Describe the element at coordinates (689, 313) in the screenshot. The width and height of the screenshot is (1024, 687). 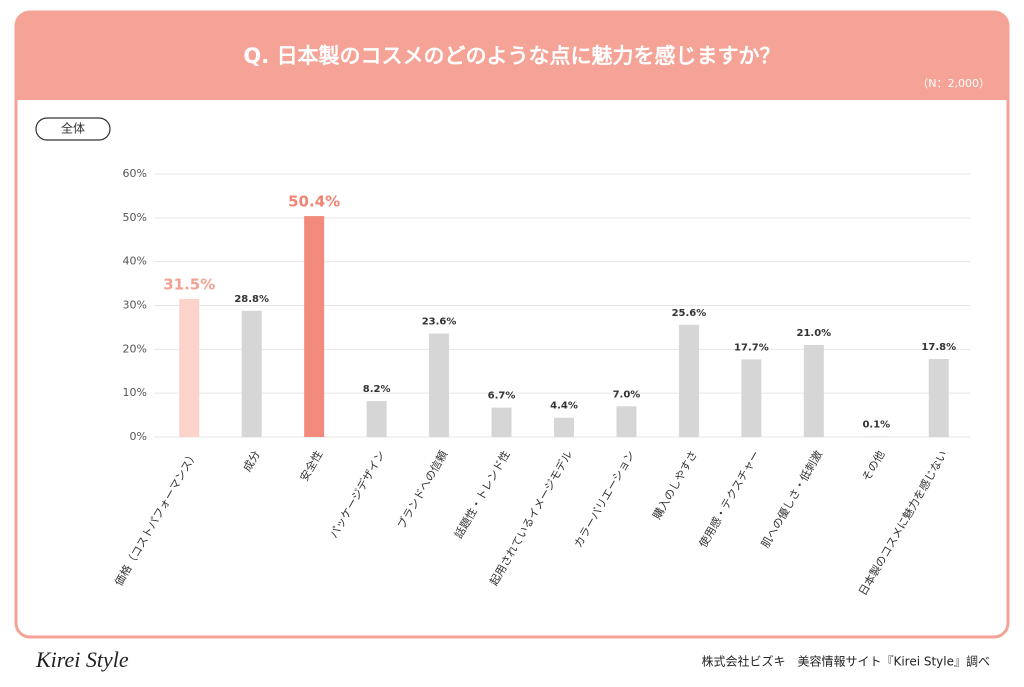
I see `value-label: 25.6%` at that location.